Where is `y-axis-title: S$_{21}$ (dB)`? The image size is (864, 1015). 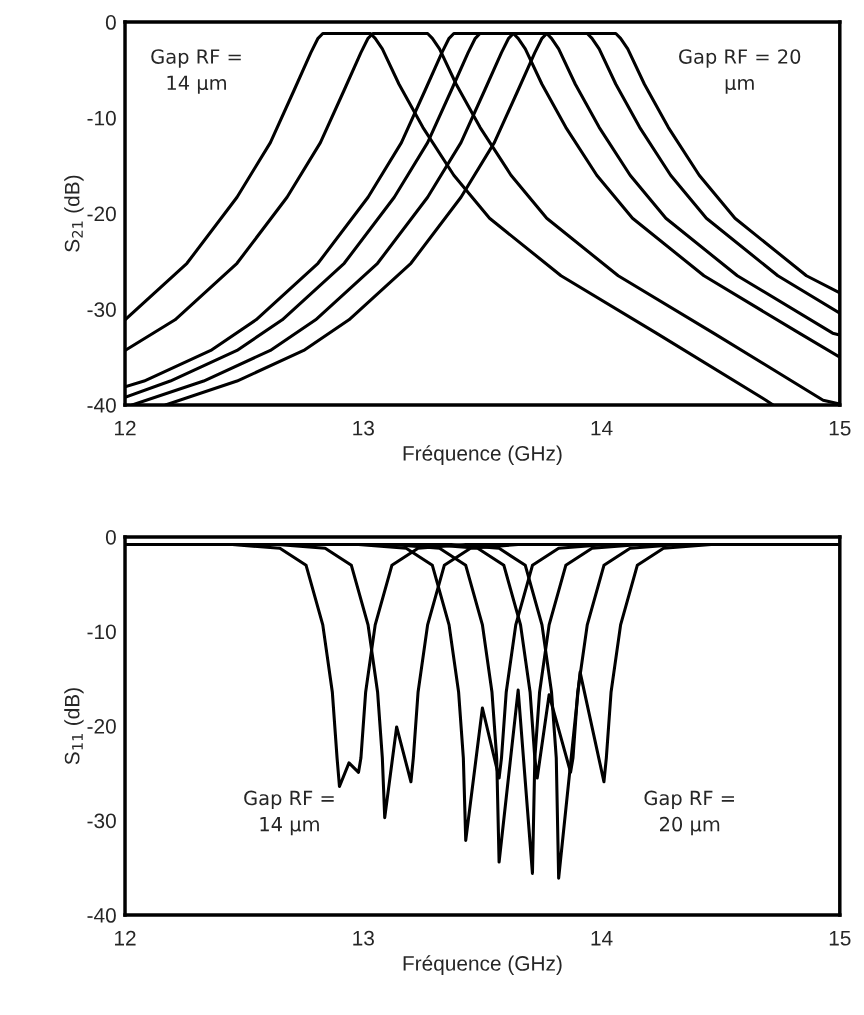
y-axis-title: S$_{21}$ (dB) is located at coordinates (74, 213).